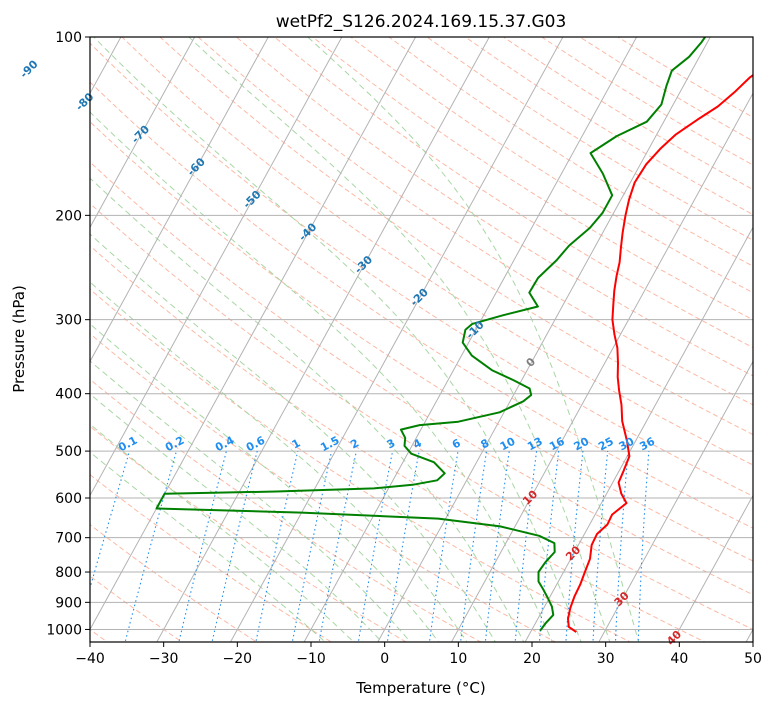 Image resolution: width=775 pixels, height=708 pixels. Describe the element at coordinates (606, 659) in the screenshot. I see `x-tick-label: 30` at that location.